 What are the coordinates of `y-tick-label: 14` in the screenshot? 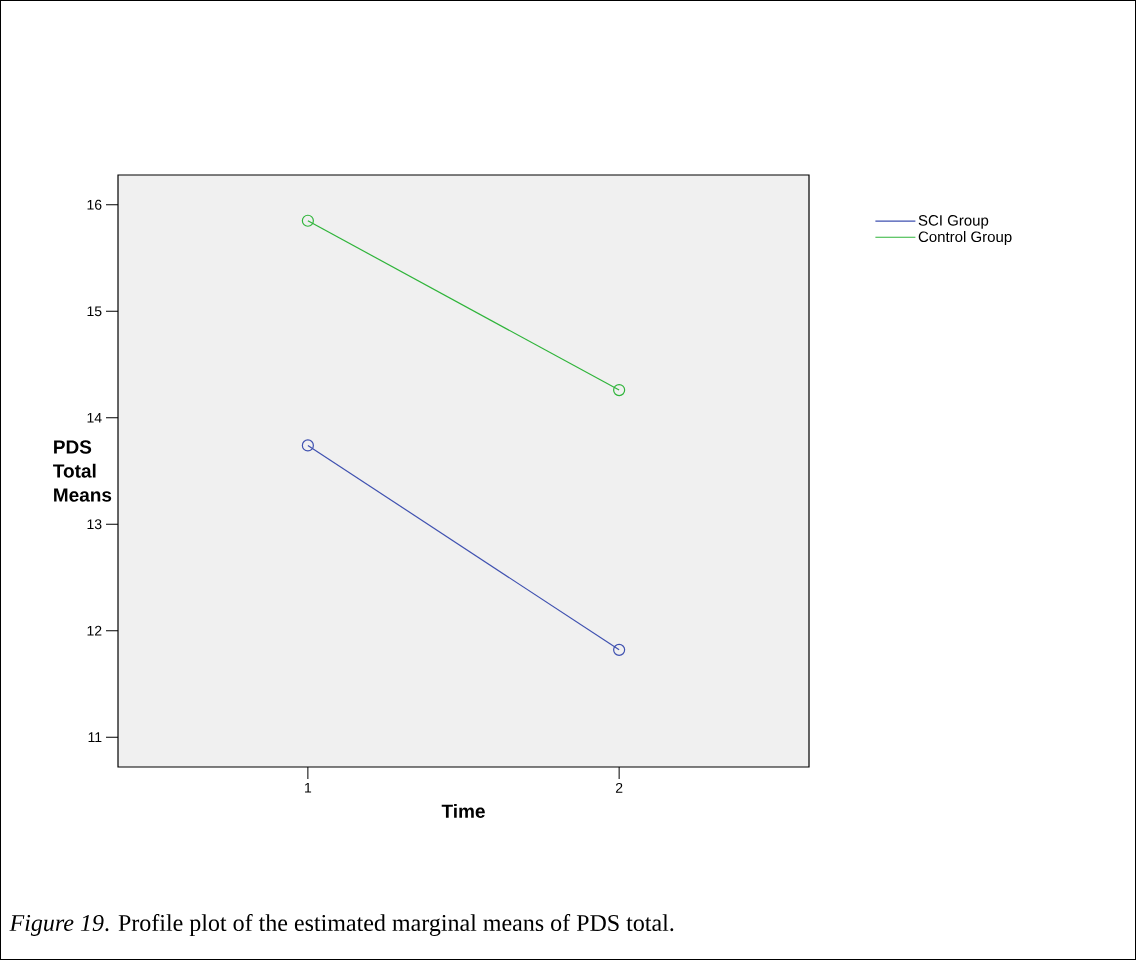 It's located at (94, 417).